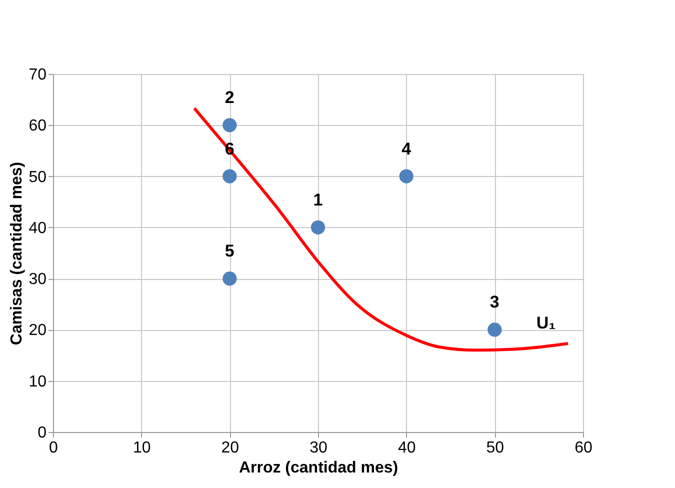  What do you see at coordinates (495, 448) in the screenshot?
I see `x-tick-label: 50` at bounding box center [495, 448].